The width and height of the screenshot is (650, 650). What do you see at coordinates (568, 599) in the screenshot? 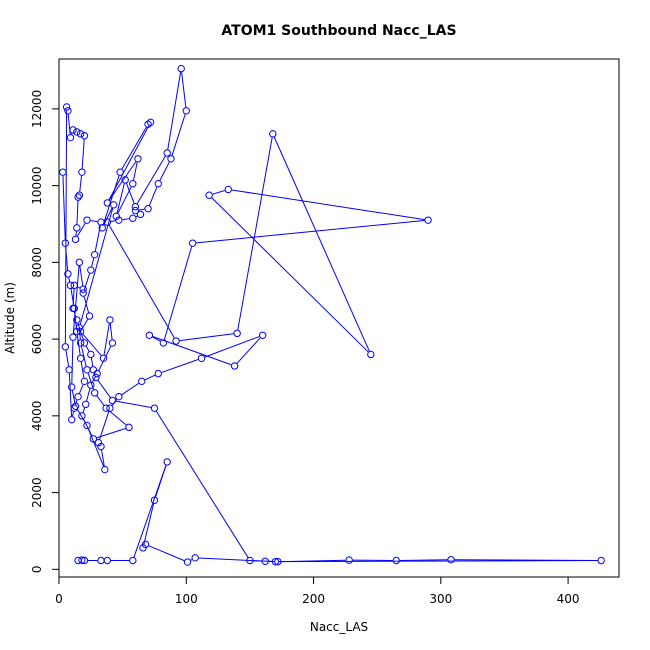
I see `x-tick-label: 400` at bounding box center [568, 599].